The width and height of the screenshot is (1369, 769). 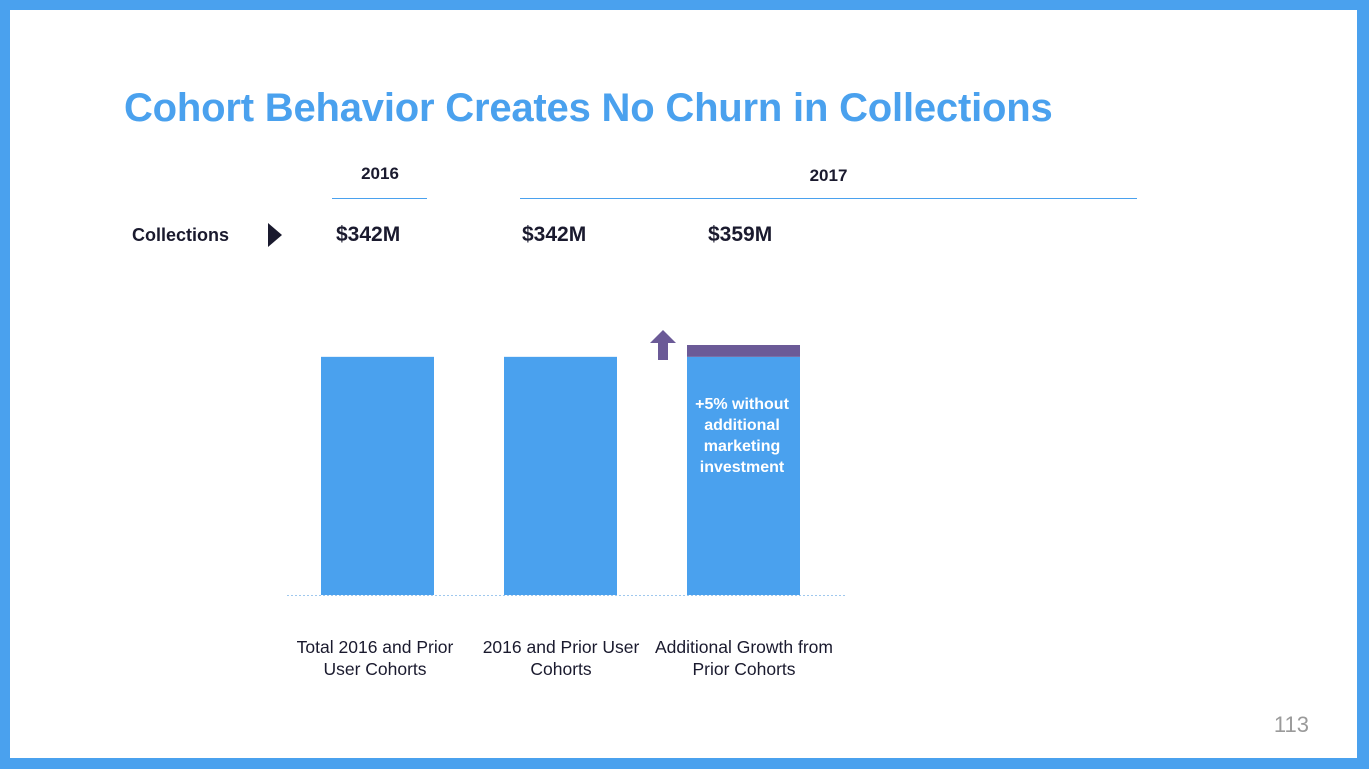 I want to click on collections-row-label: Collections, so click(x=181, y=235).